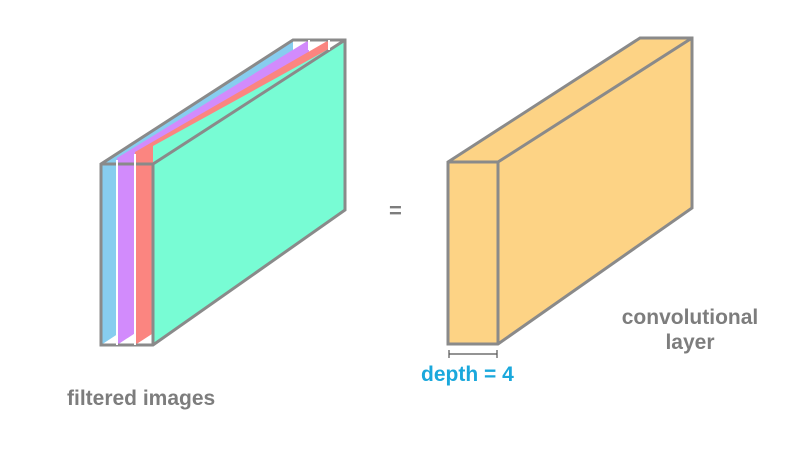  Describe the element at coordinates (570, 100) in the screenshot. I see `box-top-face` at that location.